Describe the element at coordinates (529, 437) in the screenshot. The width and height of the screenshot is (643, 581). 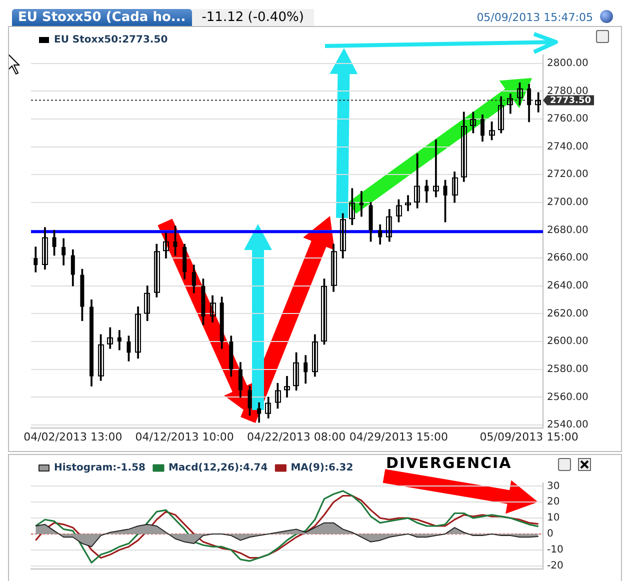
I see `x-tick-label: 05/09/2013 15:00` at that location.